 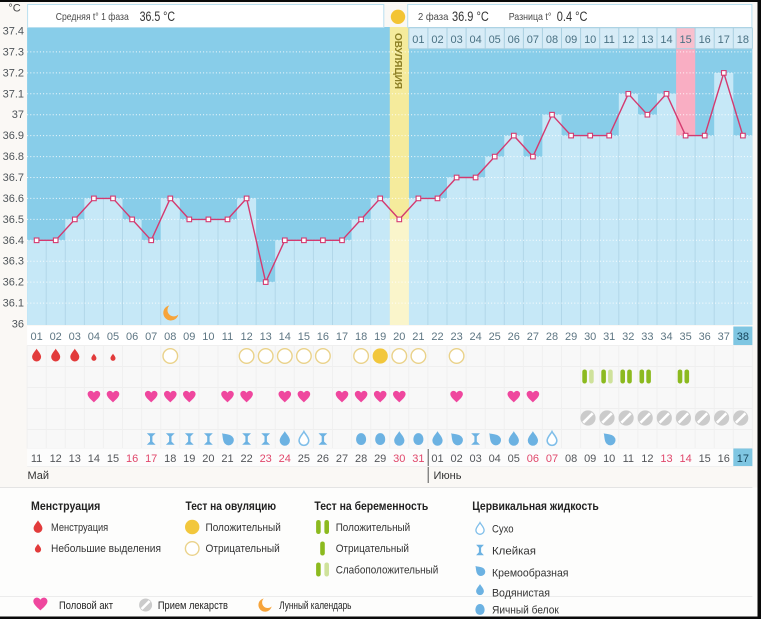 What do you see at coordinates (13, 73) in the screenshot?
I see `svg-text: 37.2` at bounding box center [13, 73].